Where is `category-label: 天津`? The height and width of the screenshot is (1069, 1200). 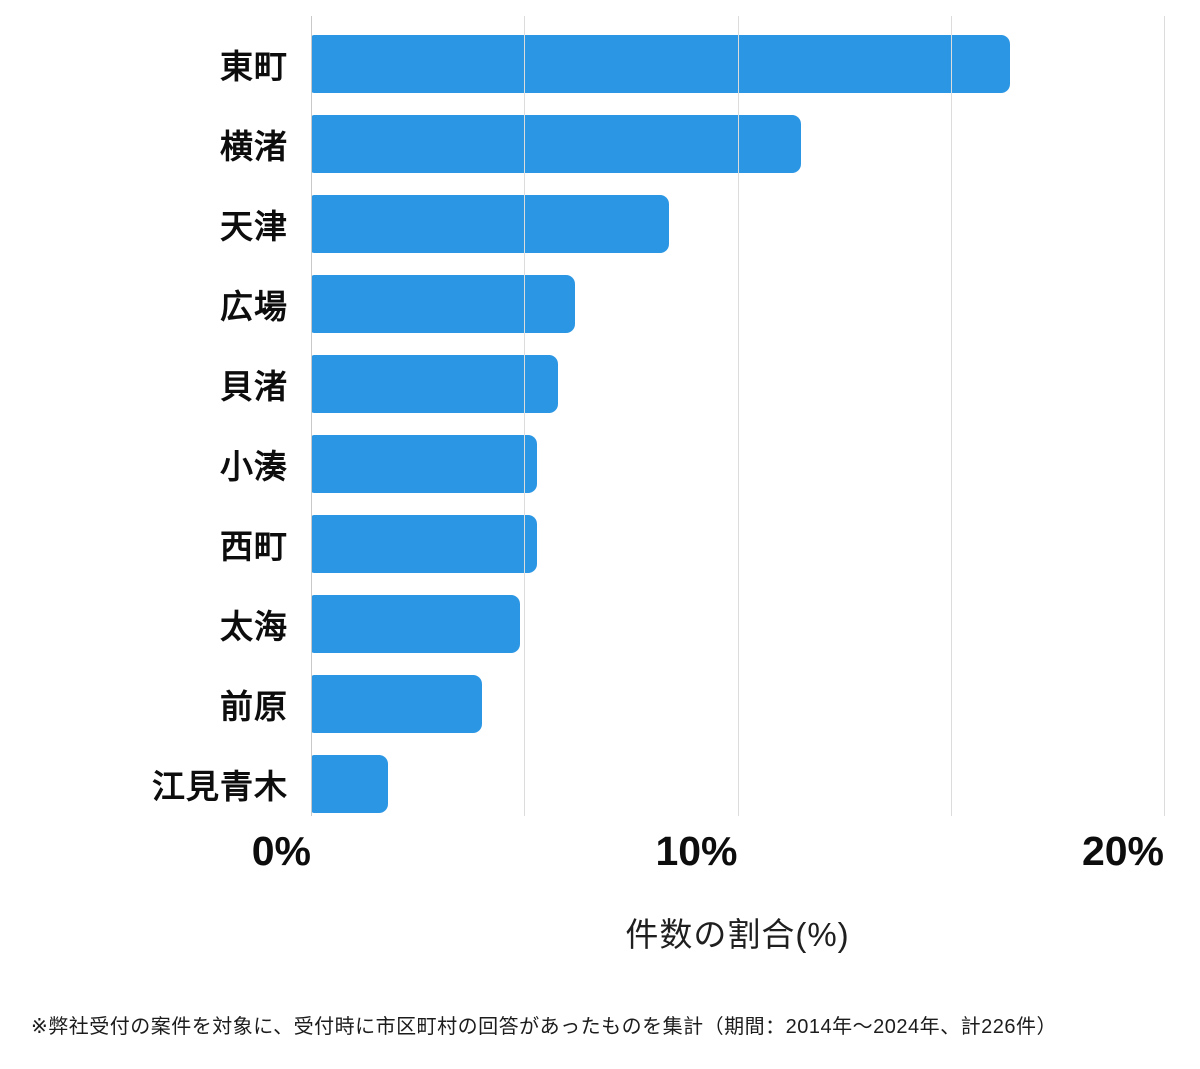
category-label: 天津 is located at coordinates (254, 226).